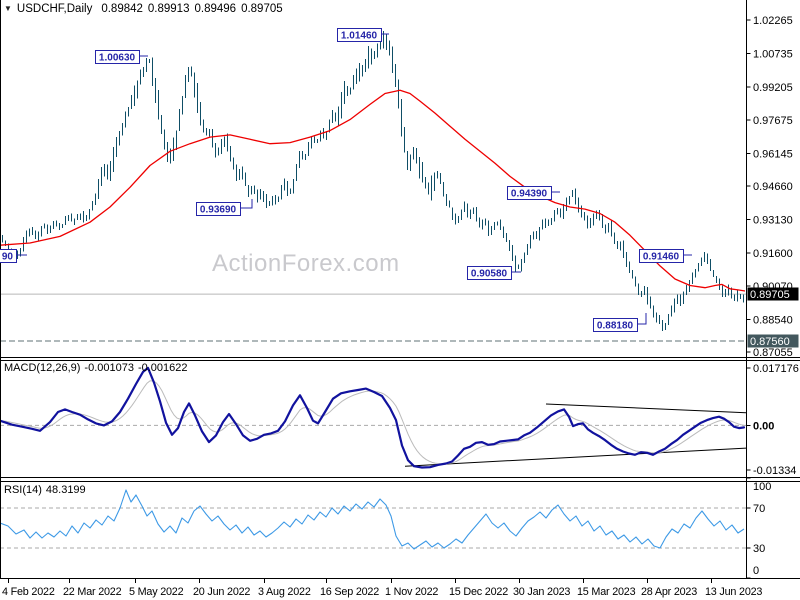 This screenshot has width=800, height=600. Describe the element at coordinates (54, 9) in the screenshot. I see `symbol-timeframe: USDCHF,Daily` at that location.